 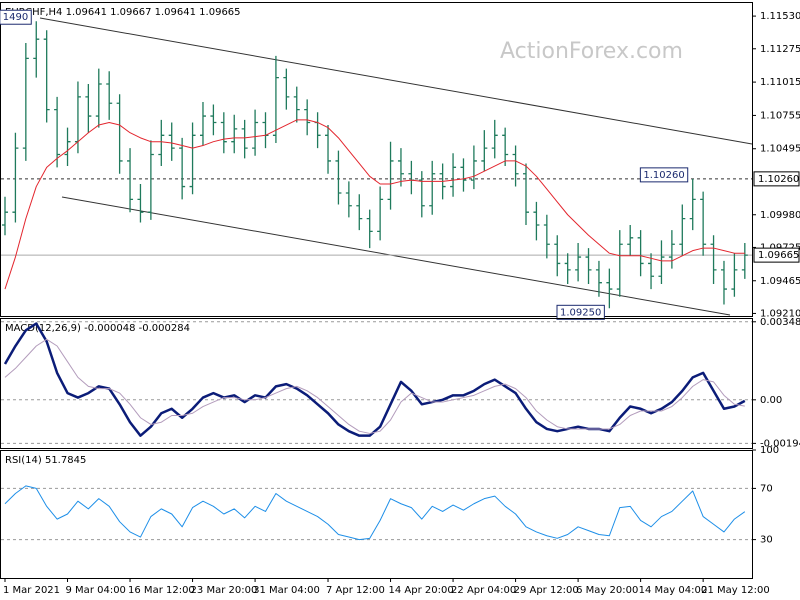 I want to click on y-tick-label: 0.003481, so click(x=780, y=322).